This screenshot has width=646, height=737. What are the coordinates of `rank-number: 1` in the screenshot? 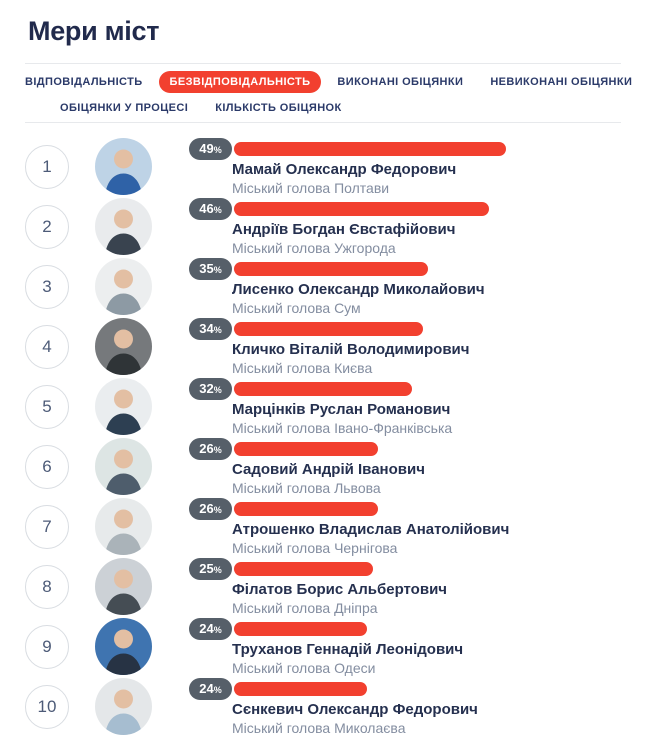 It's located at (47, 166).